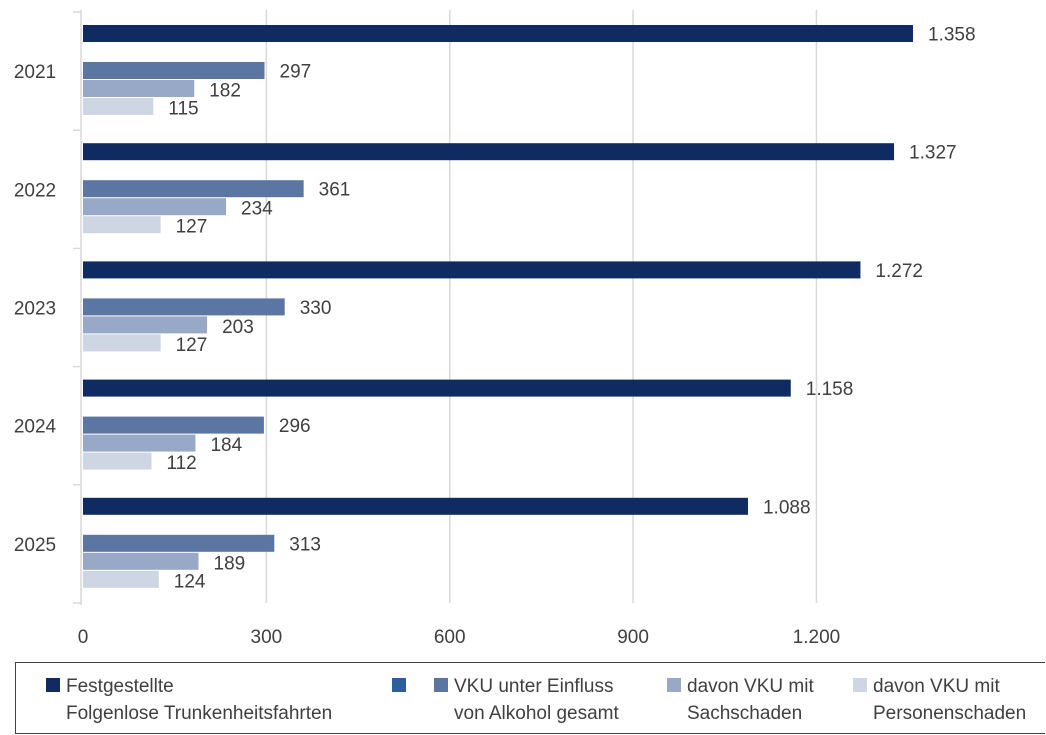  Describe the element at coordinates (526, 700) in the screenshot. I see `legend-item-vku-gesamt: VKU unter Einfluss von Alkohol gesamt` at that location.